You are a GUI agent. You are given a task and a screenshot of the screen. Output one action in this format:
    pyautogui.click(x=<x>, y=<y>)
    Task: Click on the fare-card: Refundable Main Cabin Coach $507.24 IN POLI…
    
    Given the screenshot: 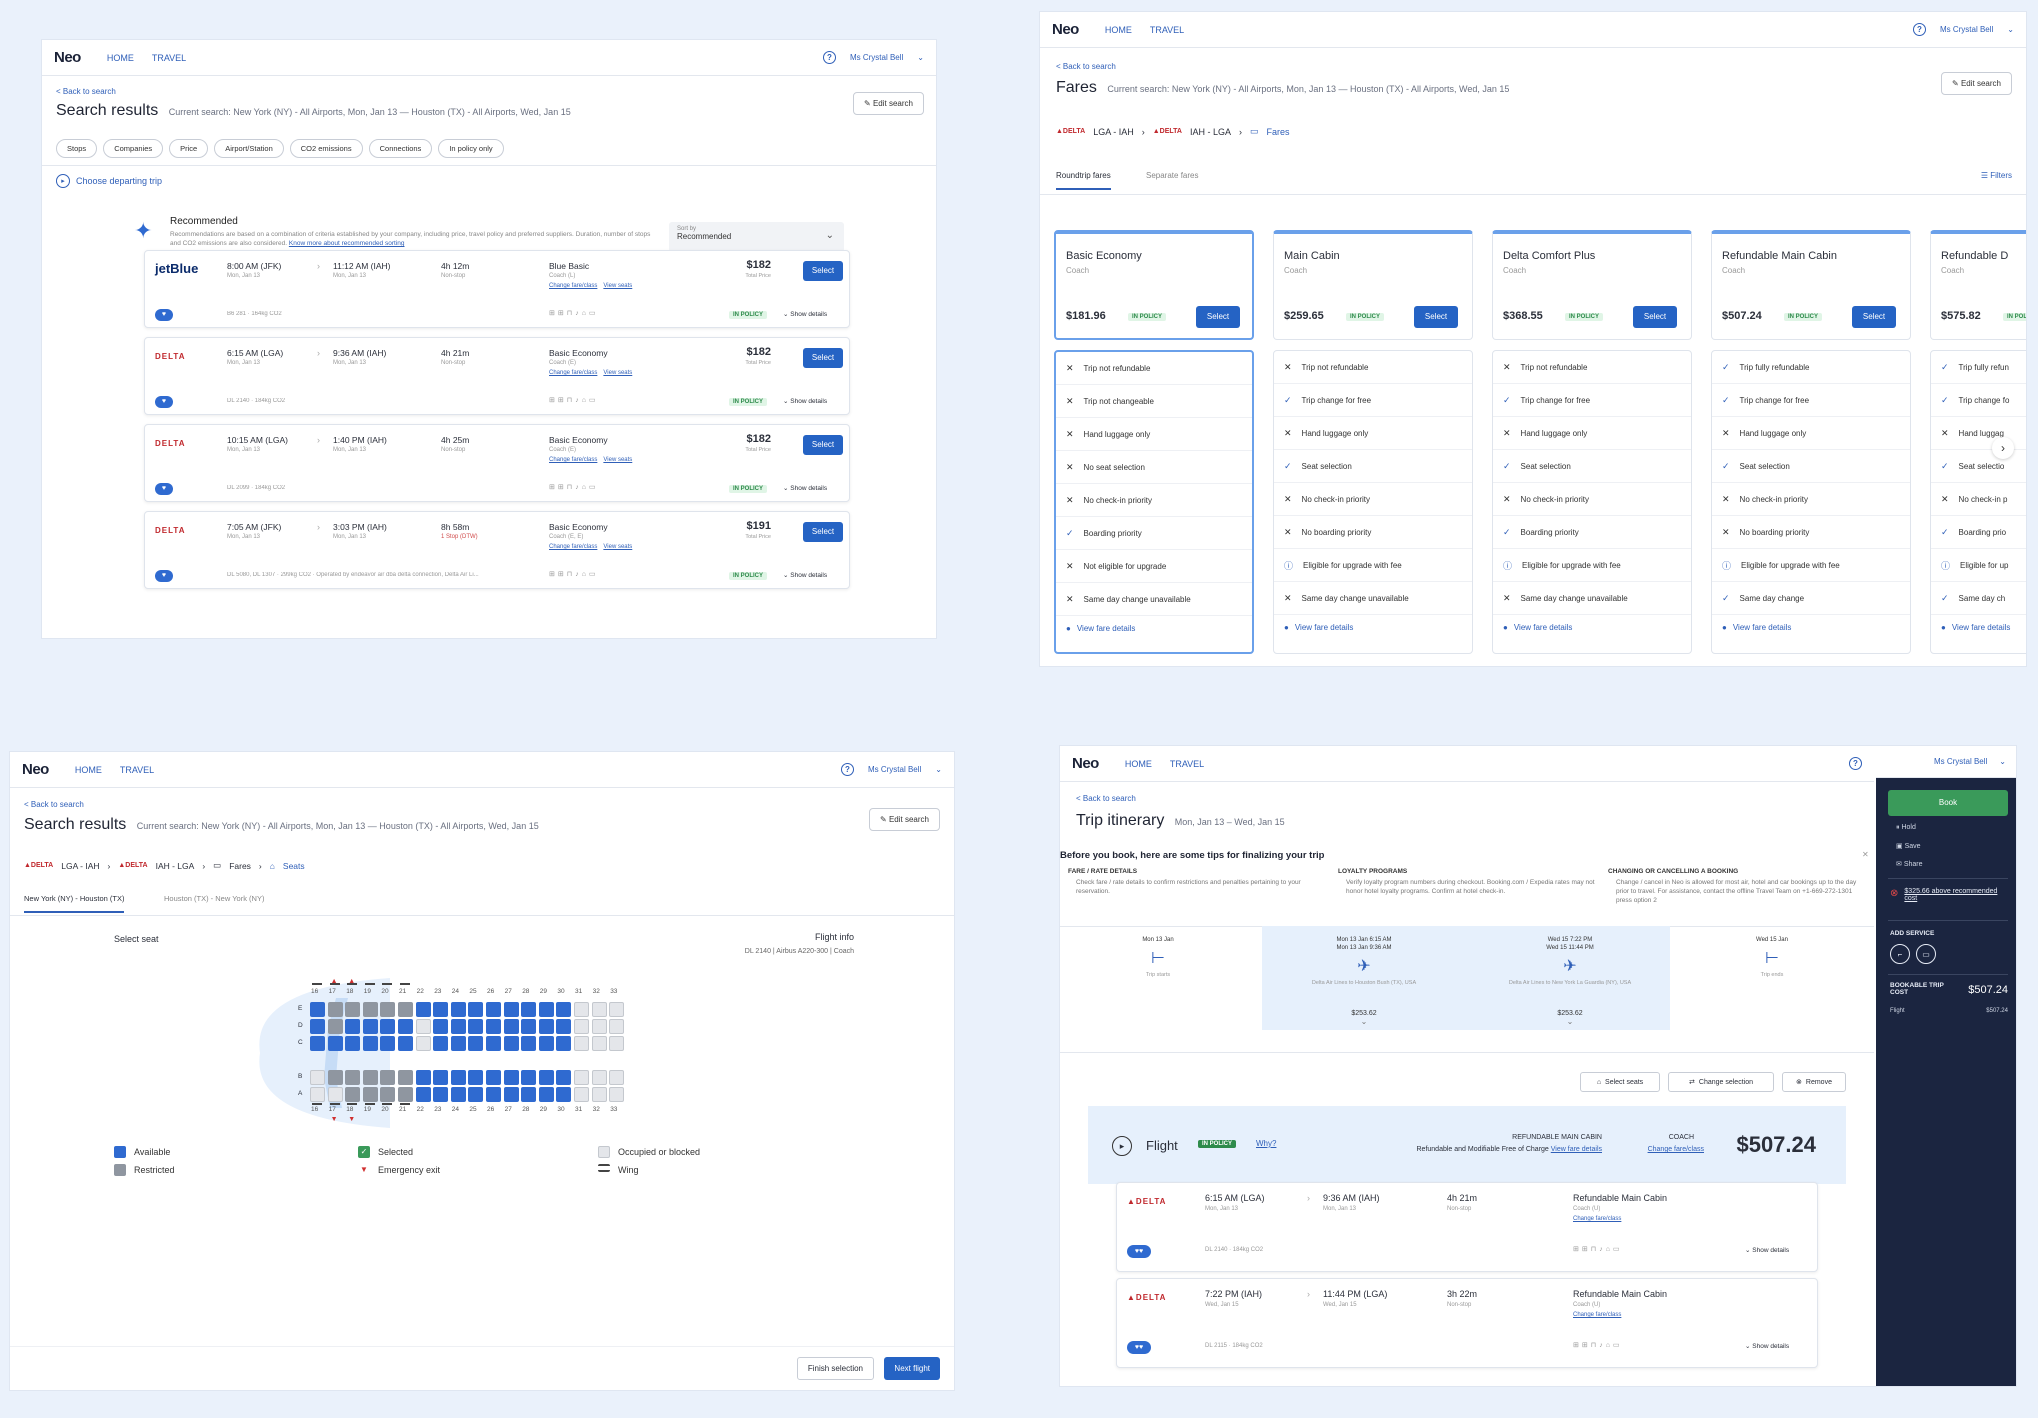 What is the action you would take?
    pyautogui.click(x=1811, y=285)
    